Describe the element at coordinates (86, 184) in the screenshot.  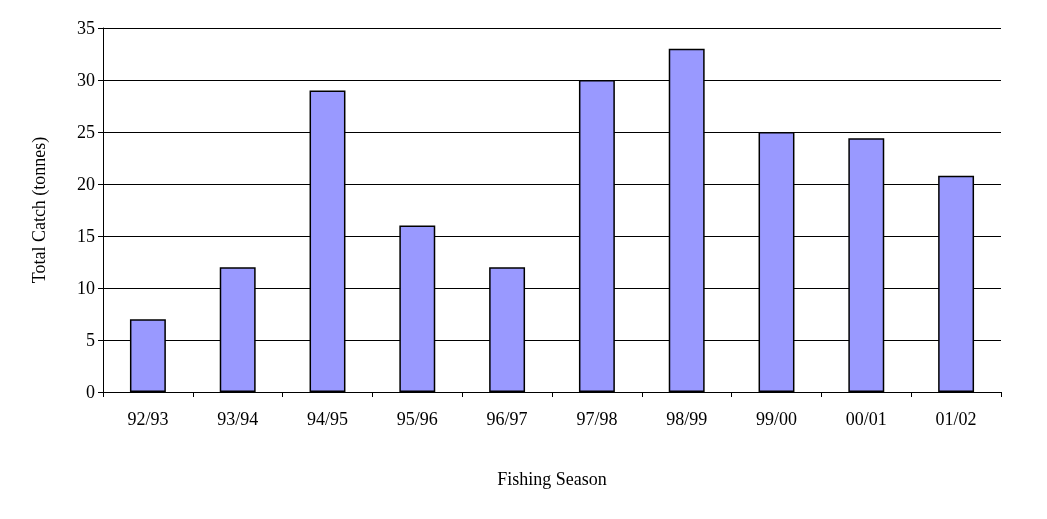
I see `y-tick-label: 20` at that location.